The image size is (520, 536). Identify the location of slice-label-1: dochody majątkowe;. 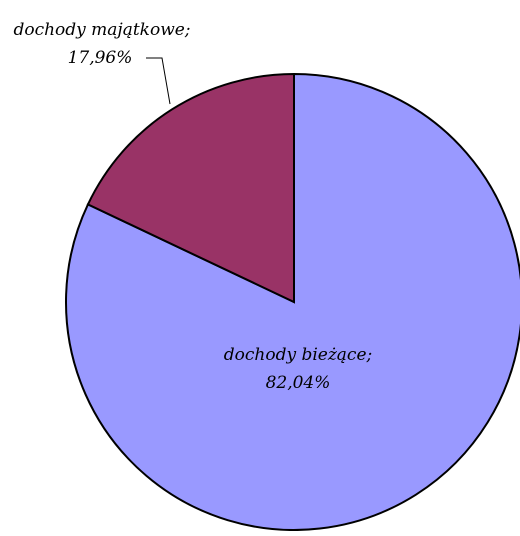
(101, 30).